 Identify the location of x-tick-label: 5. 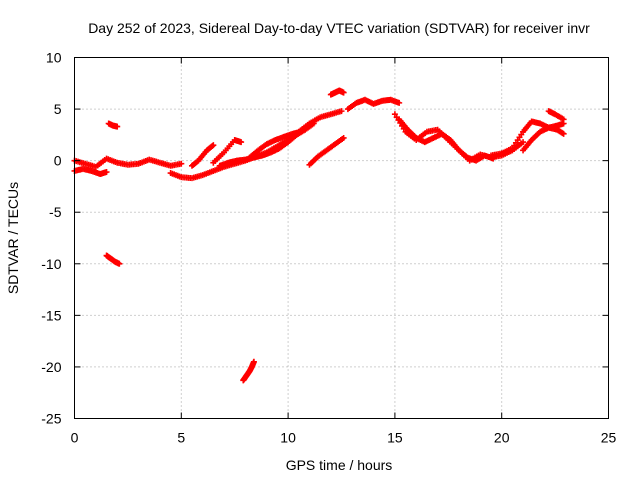
(181, 438).